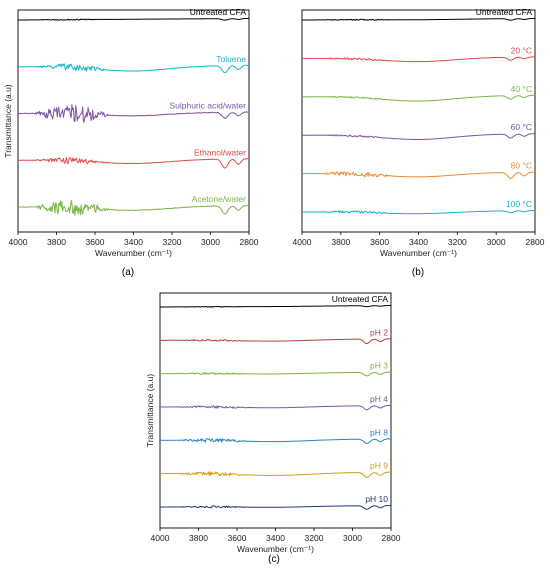 This screenshot has height=571, width=550. What do you see at coordinates (379, 466) in the screenshot?
I see `series-label: pH 9` at bounding box center [379, 466].